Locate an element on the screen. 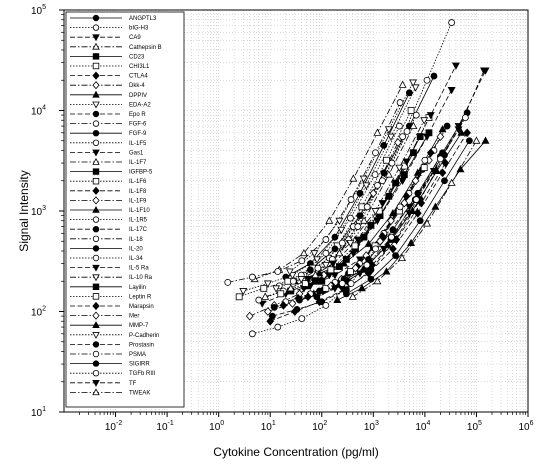  x-tick-label: 10⁵ is located at coordinates (474, 426).